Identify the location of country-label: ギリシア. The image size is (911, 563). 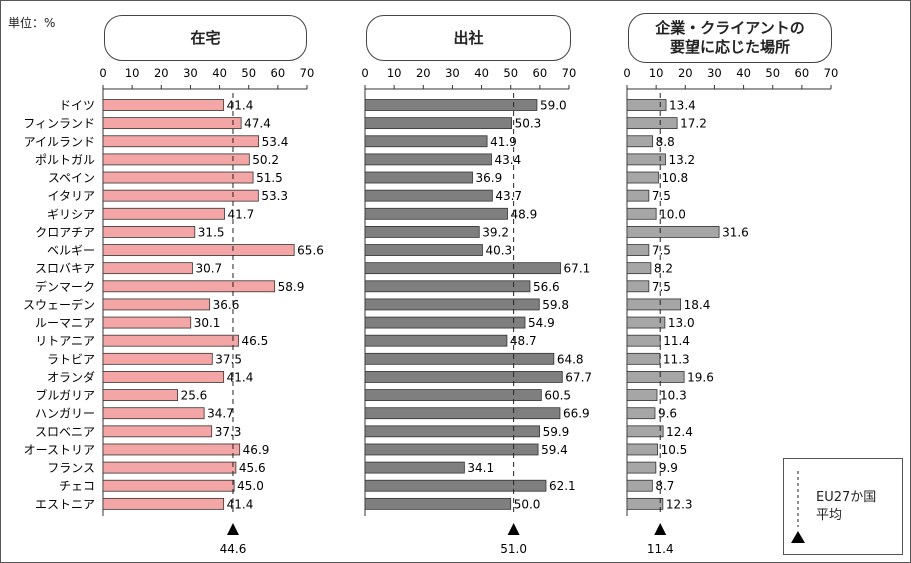
(71, 214).